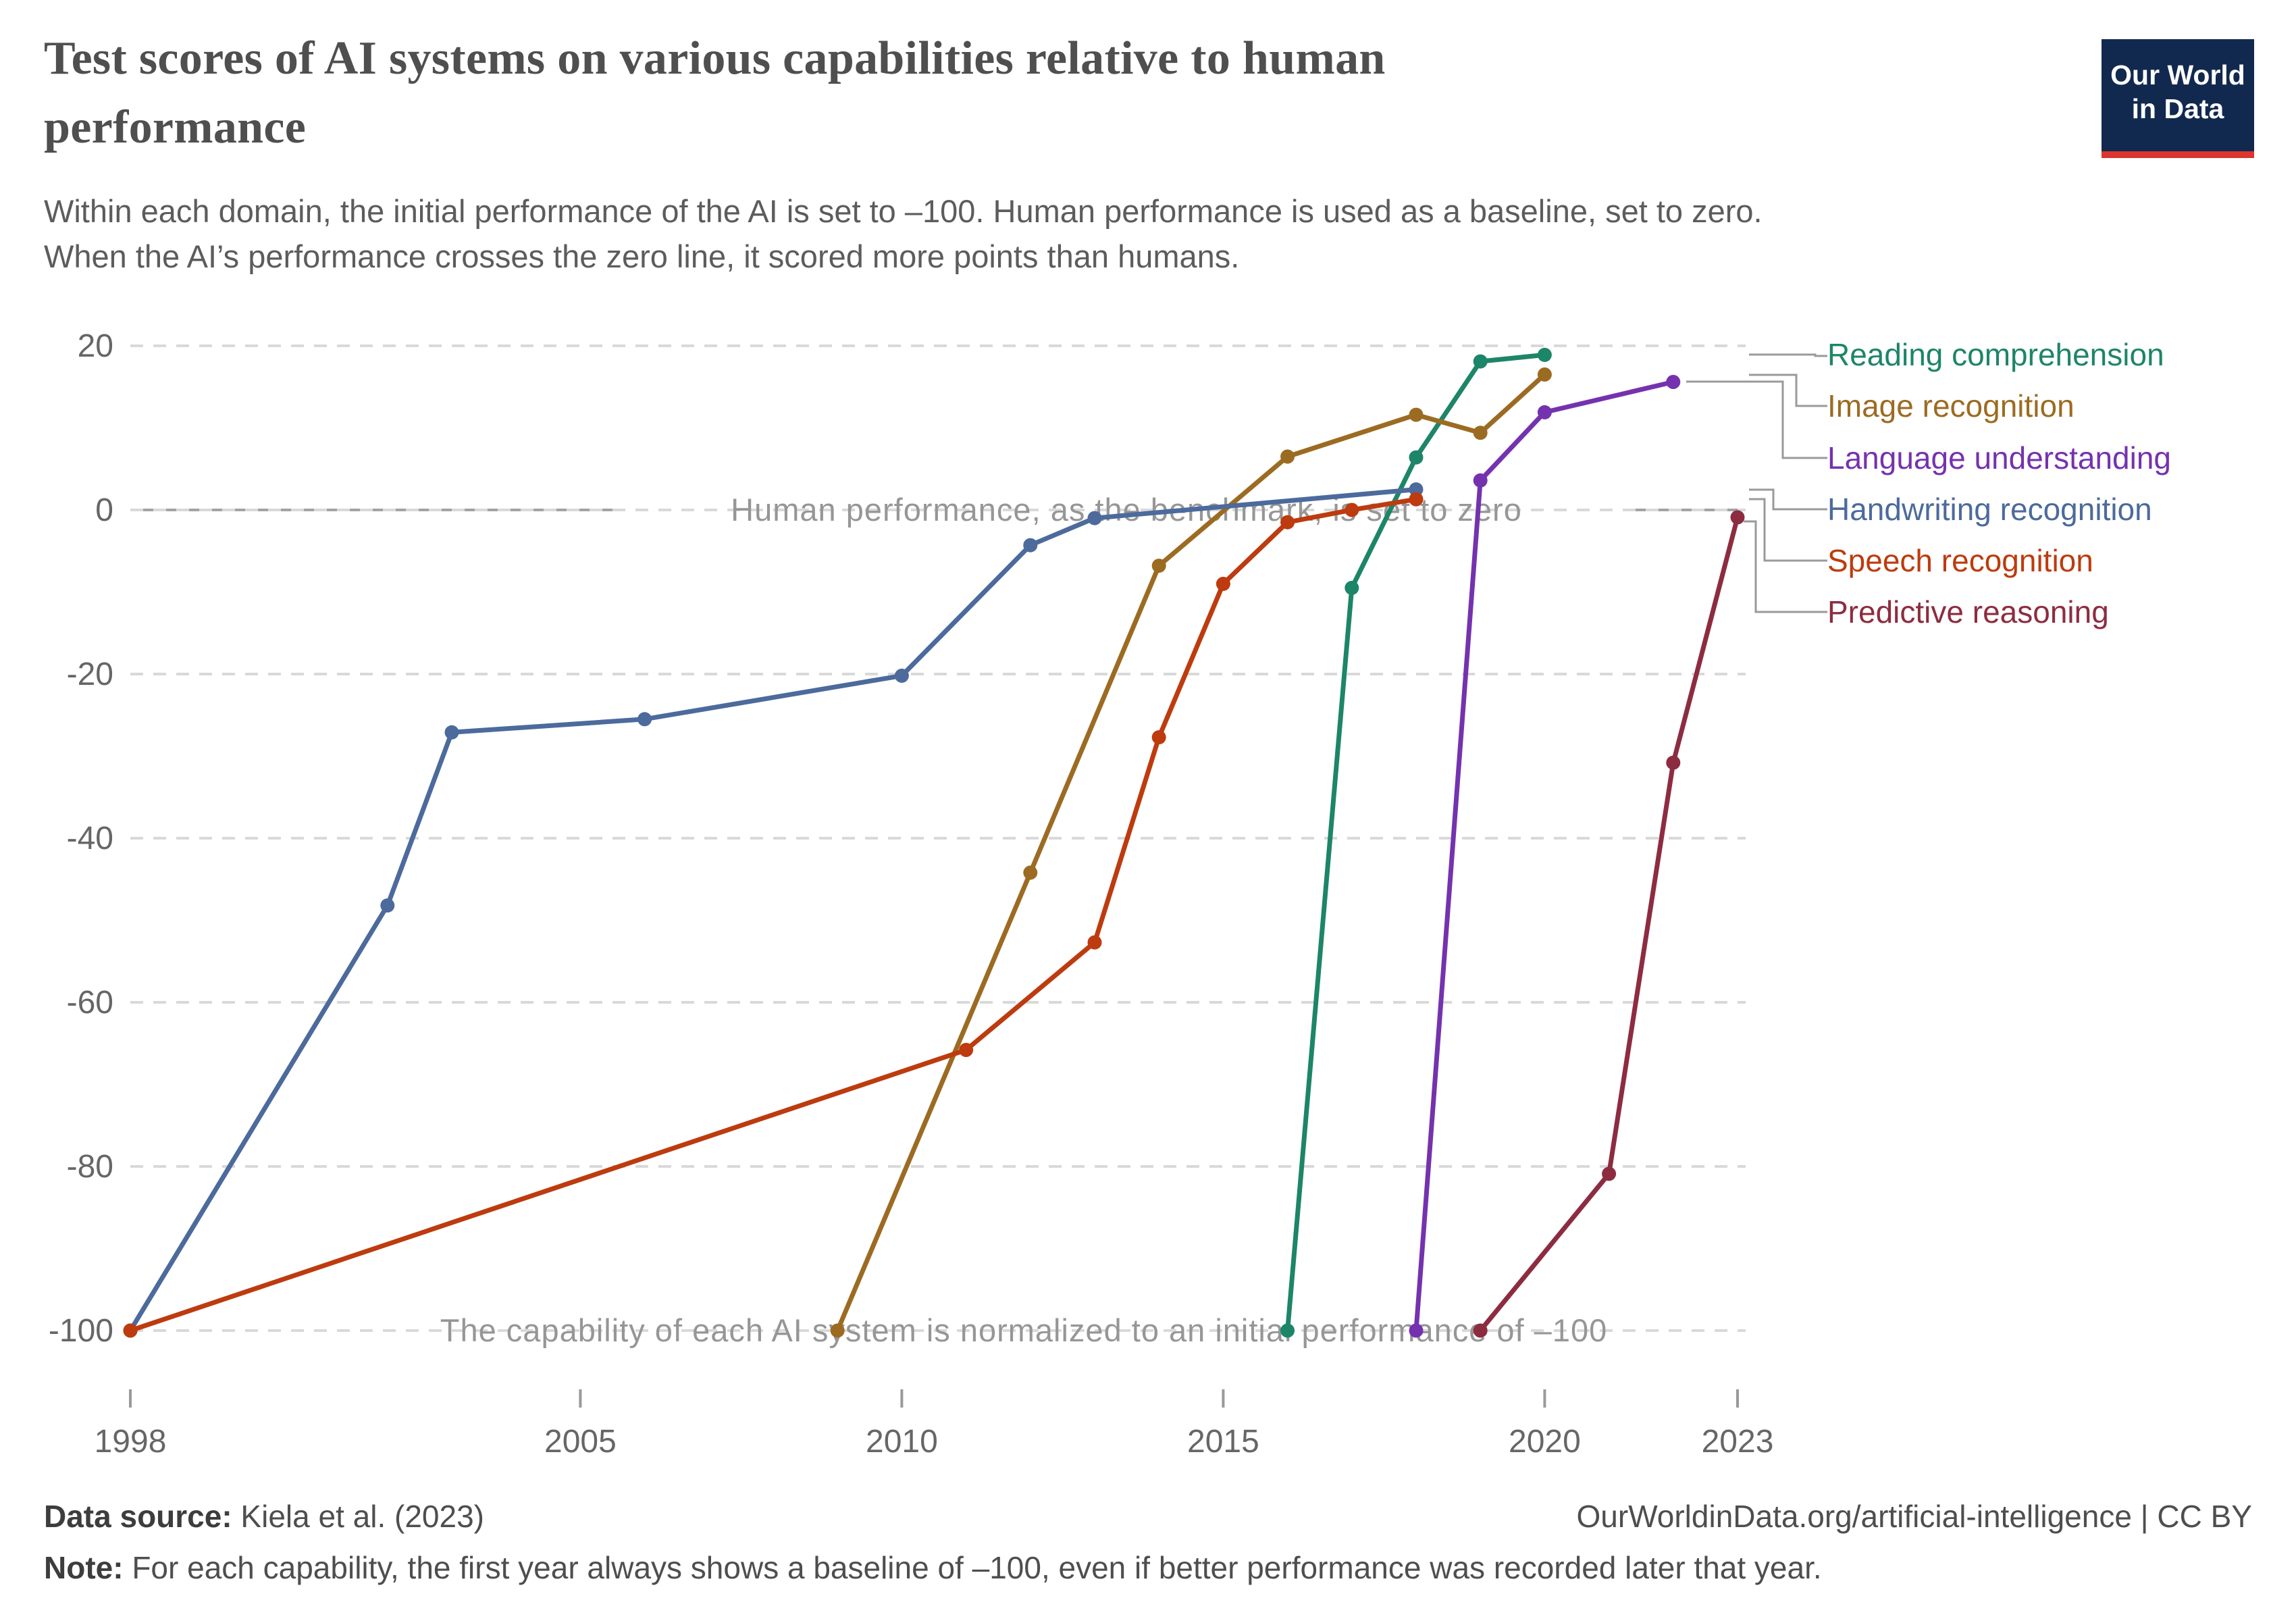 This screenshot has width=2296, height=1621. Describe the element at coordinates (1416, 499) in the screenshot. I see `data-point-speech-recognition-2018` at that location.